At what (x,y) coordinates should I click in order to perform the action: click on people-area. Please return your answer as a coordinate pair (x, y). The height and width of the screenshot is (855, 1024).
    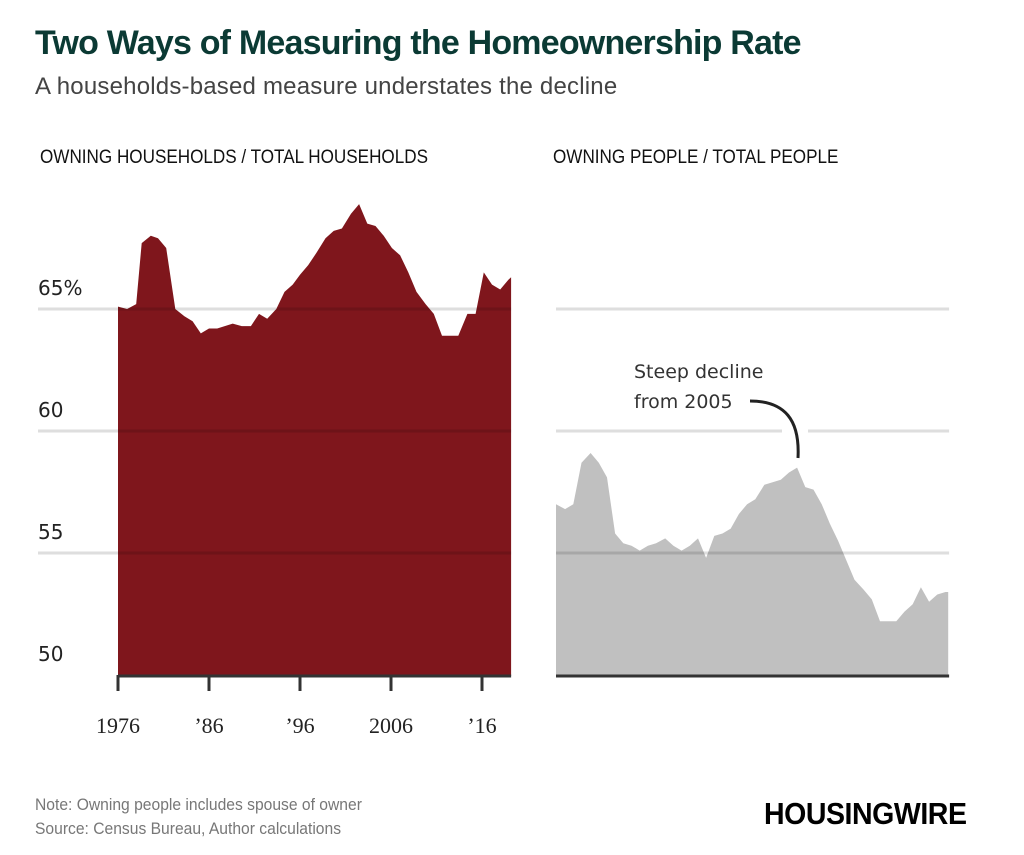
    Looking at the image, I should click on (752, 564).